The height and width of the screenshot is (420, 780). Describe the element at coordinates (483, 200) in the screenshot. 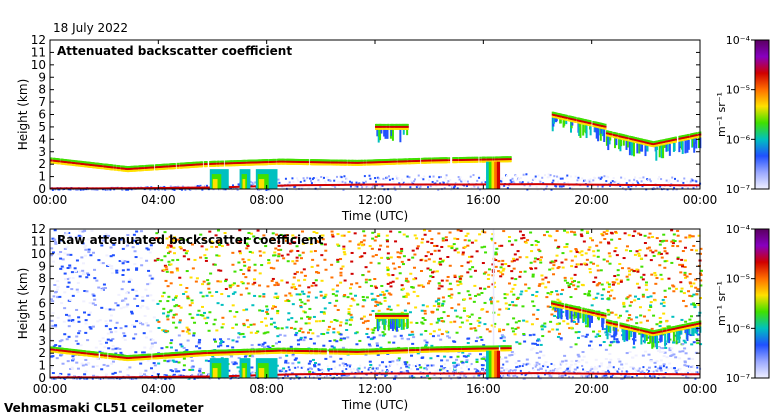

I see `x-tick-label: 16:00` at that location.